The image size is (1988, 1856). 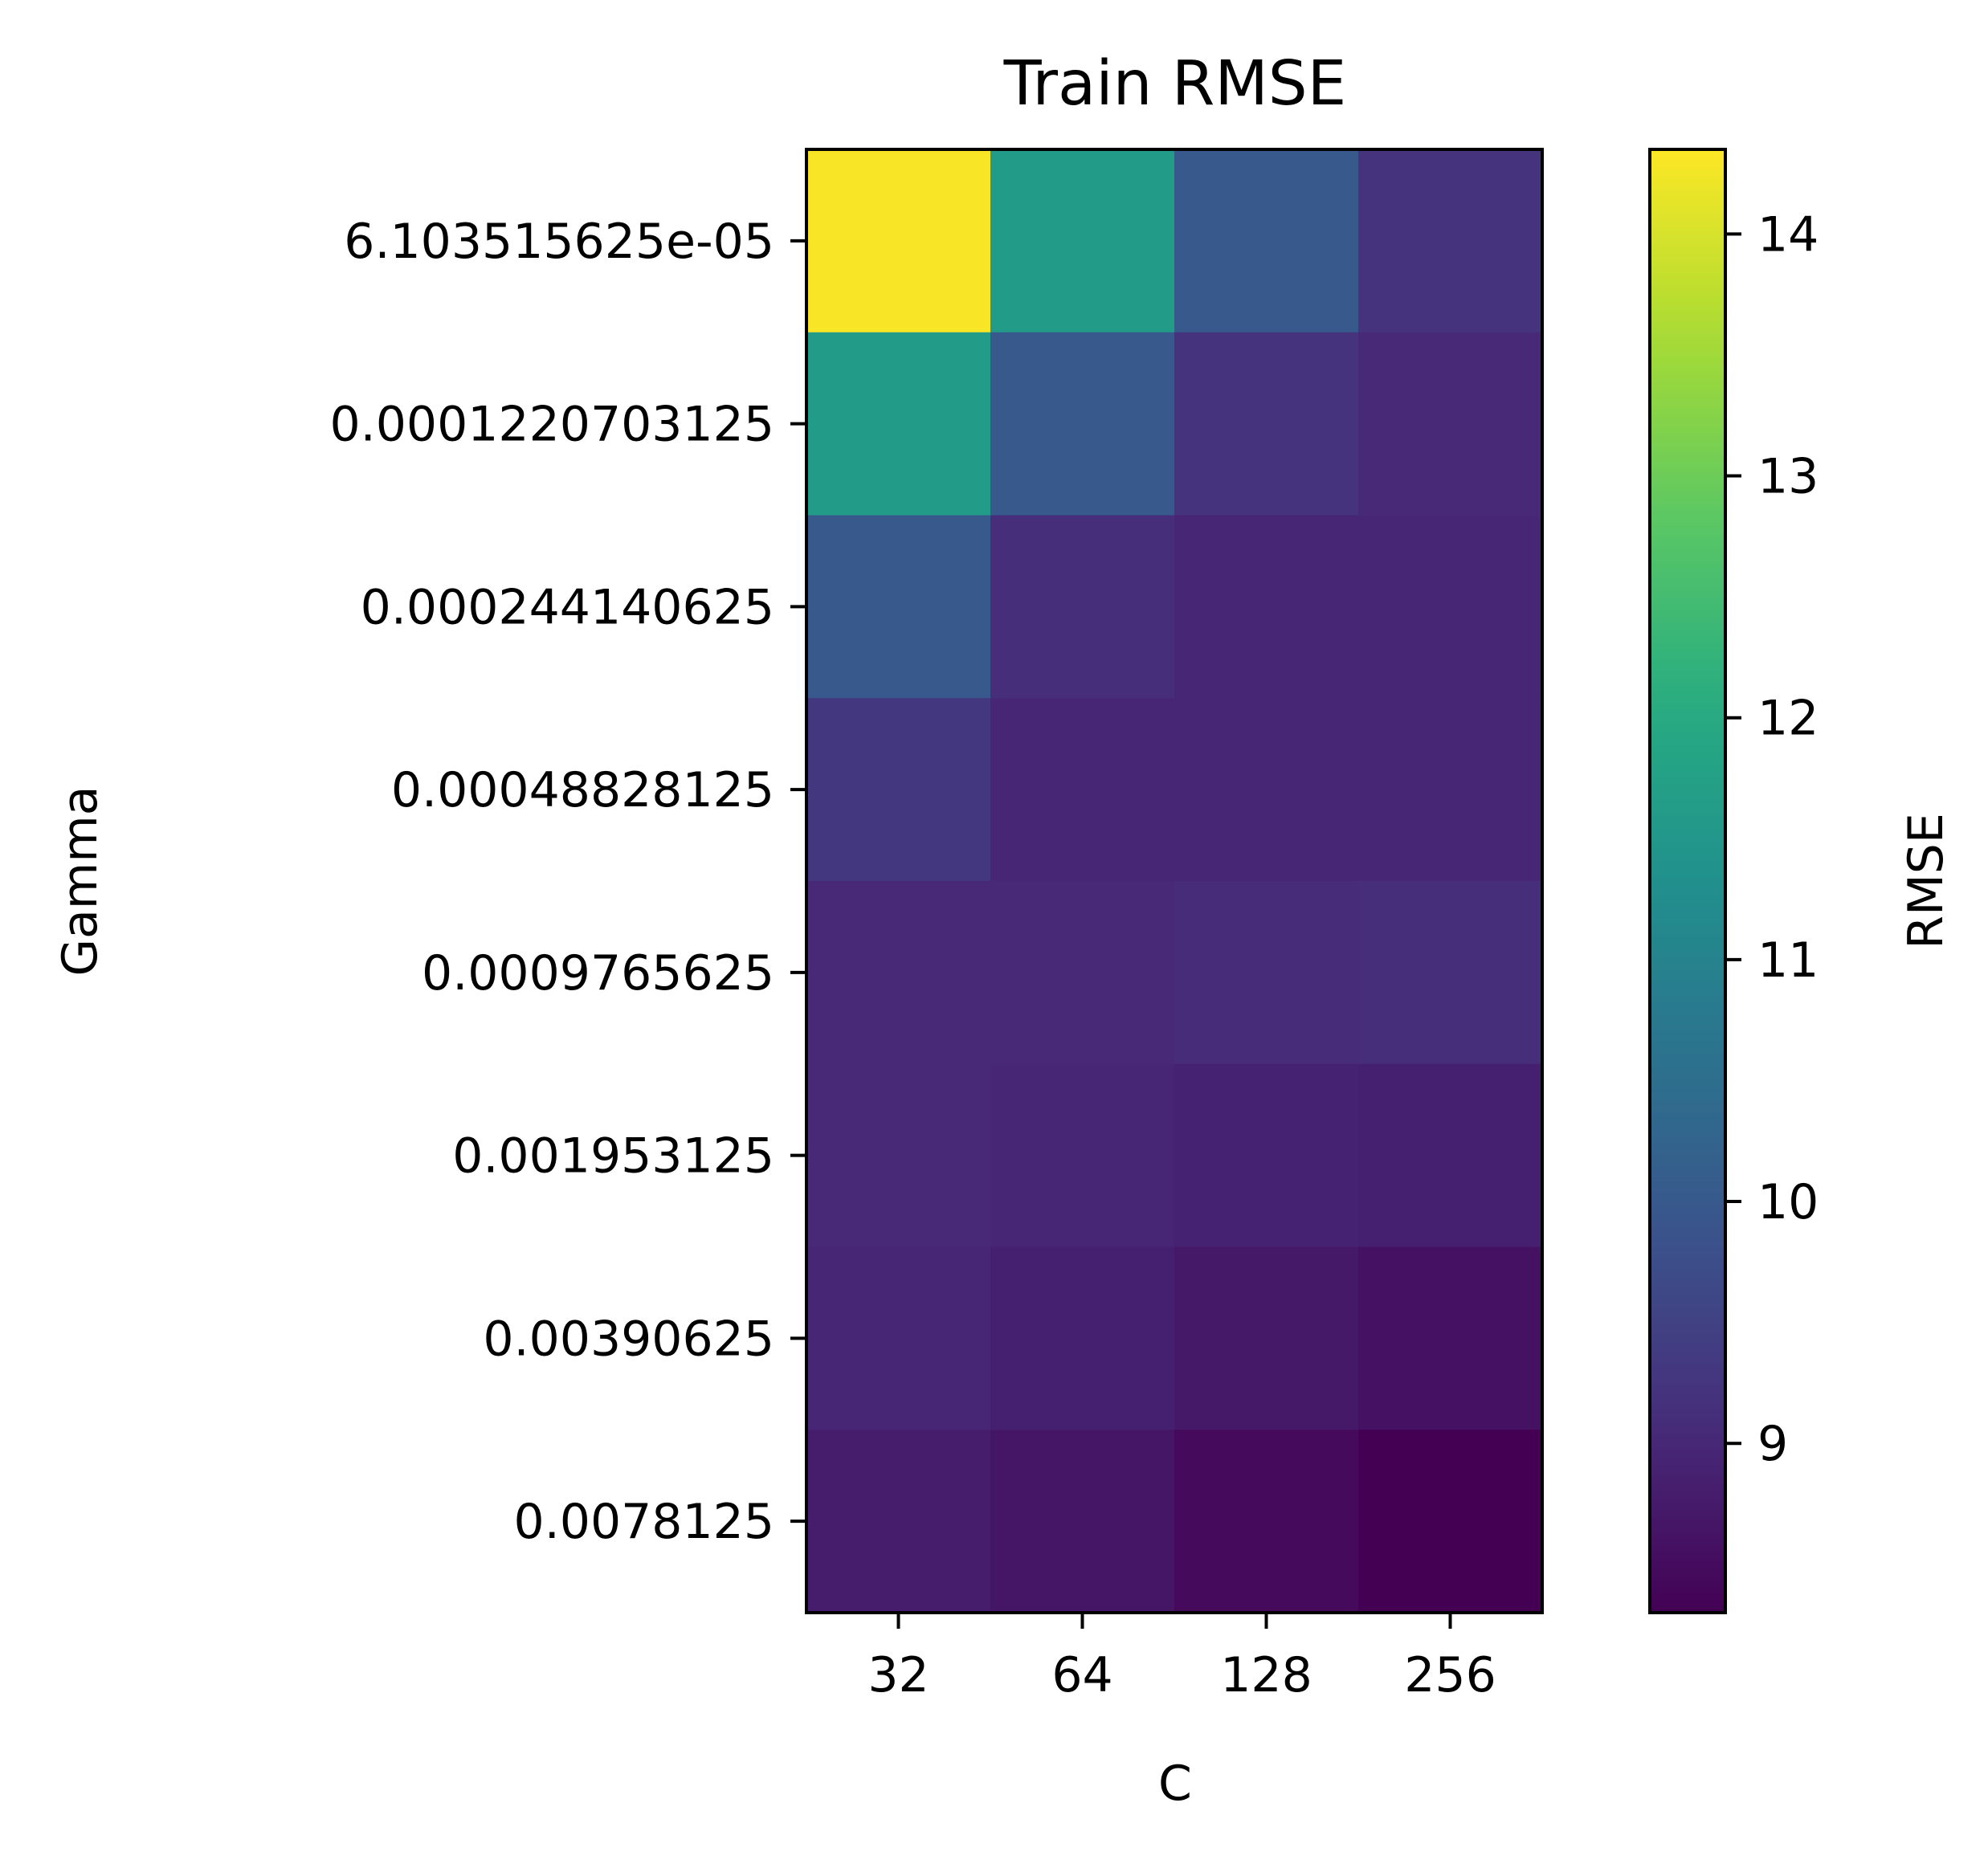 What do you see at coordinates (1788, 477) in the screenshot?
I see `colorbar-tick-label: 13` at bounding box center [1788, 477].